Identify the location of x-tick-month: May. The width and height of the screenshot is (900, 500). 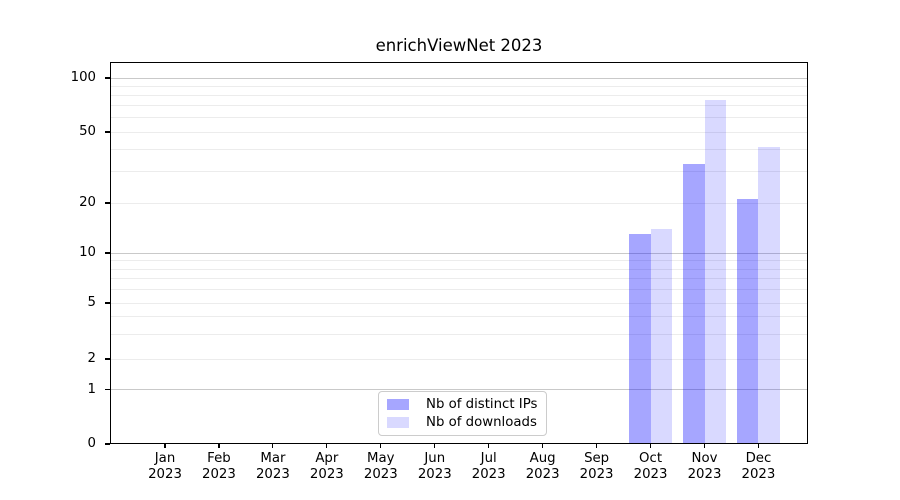
(381, 458).